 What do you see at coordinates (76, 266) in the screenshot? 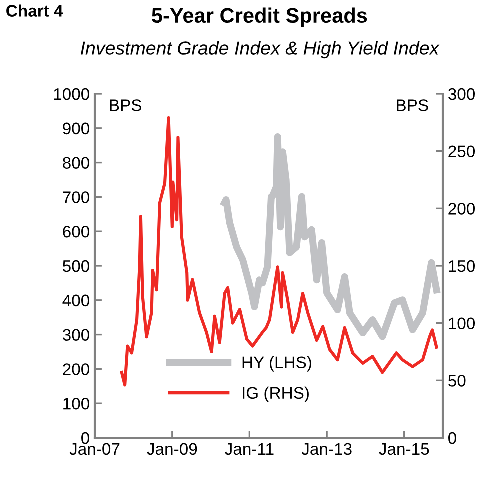
I see `y-tick-label: 500` at bounding box center [76, 266].